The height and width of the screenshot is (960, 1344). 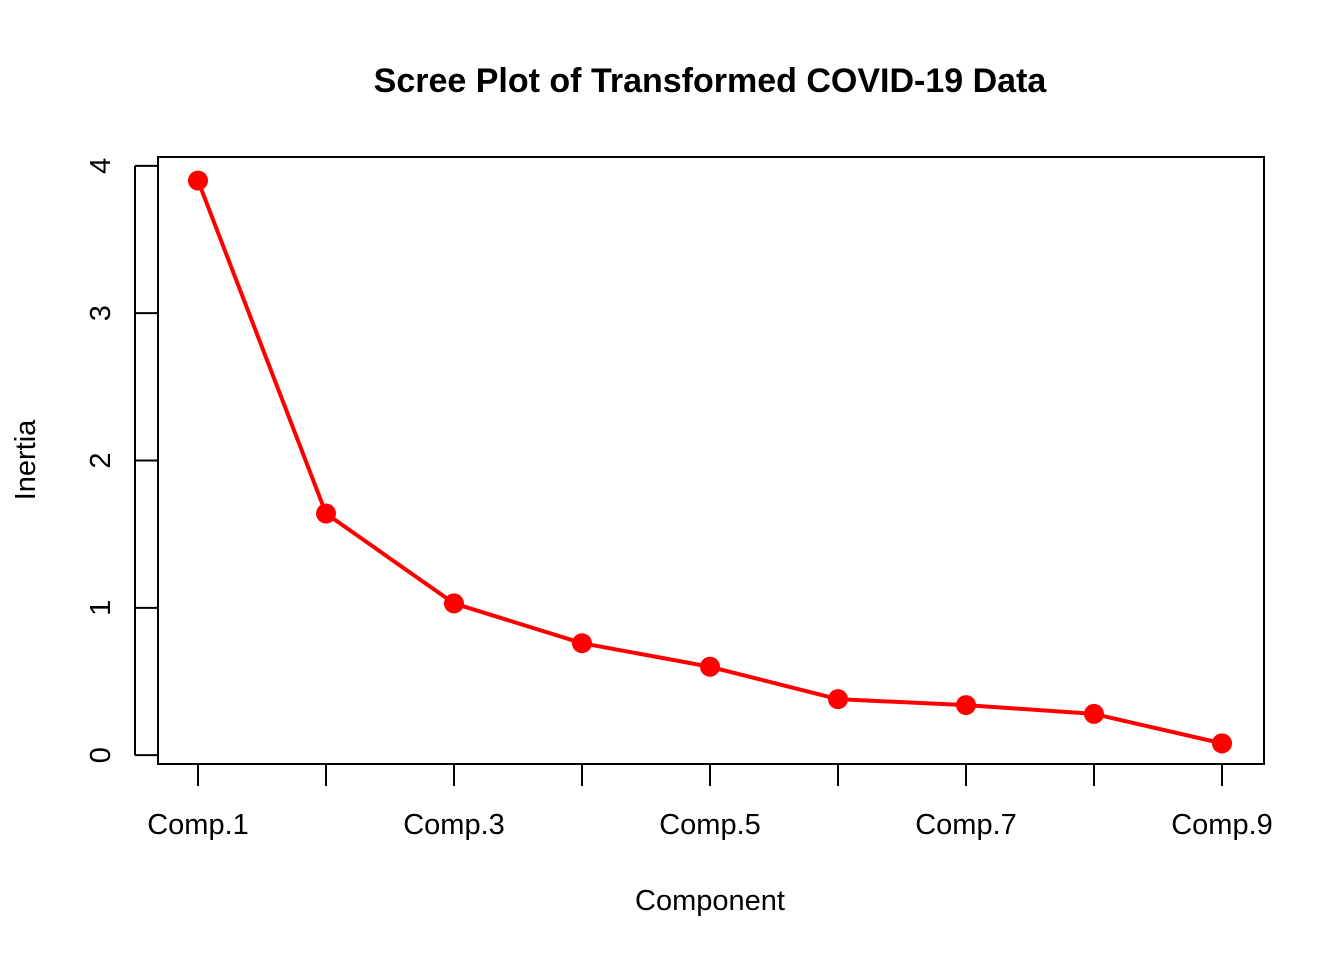 What do you see at coordinates (101, 460) in the screenshot?
I see `y-tick-label: 2` at bounding box center [101, 460].